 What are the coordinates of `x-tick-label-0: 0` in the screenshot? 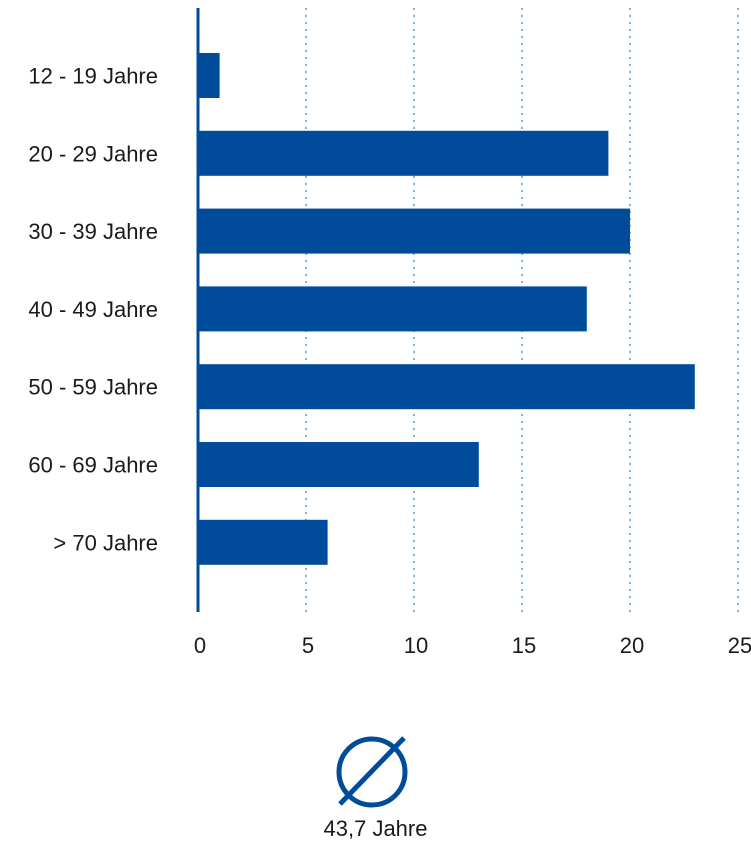 It's located at (200, 645).